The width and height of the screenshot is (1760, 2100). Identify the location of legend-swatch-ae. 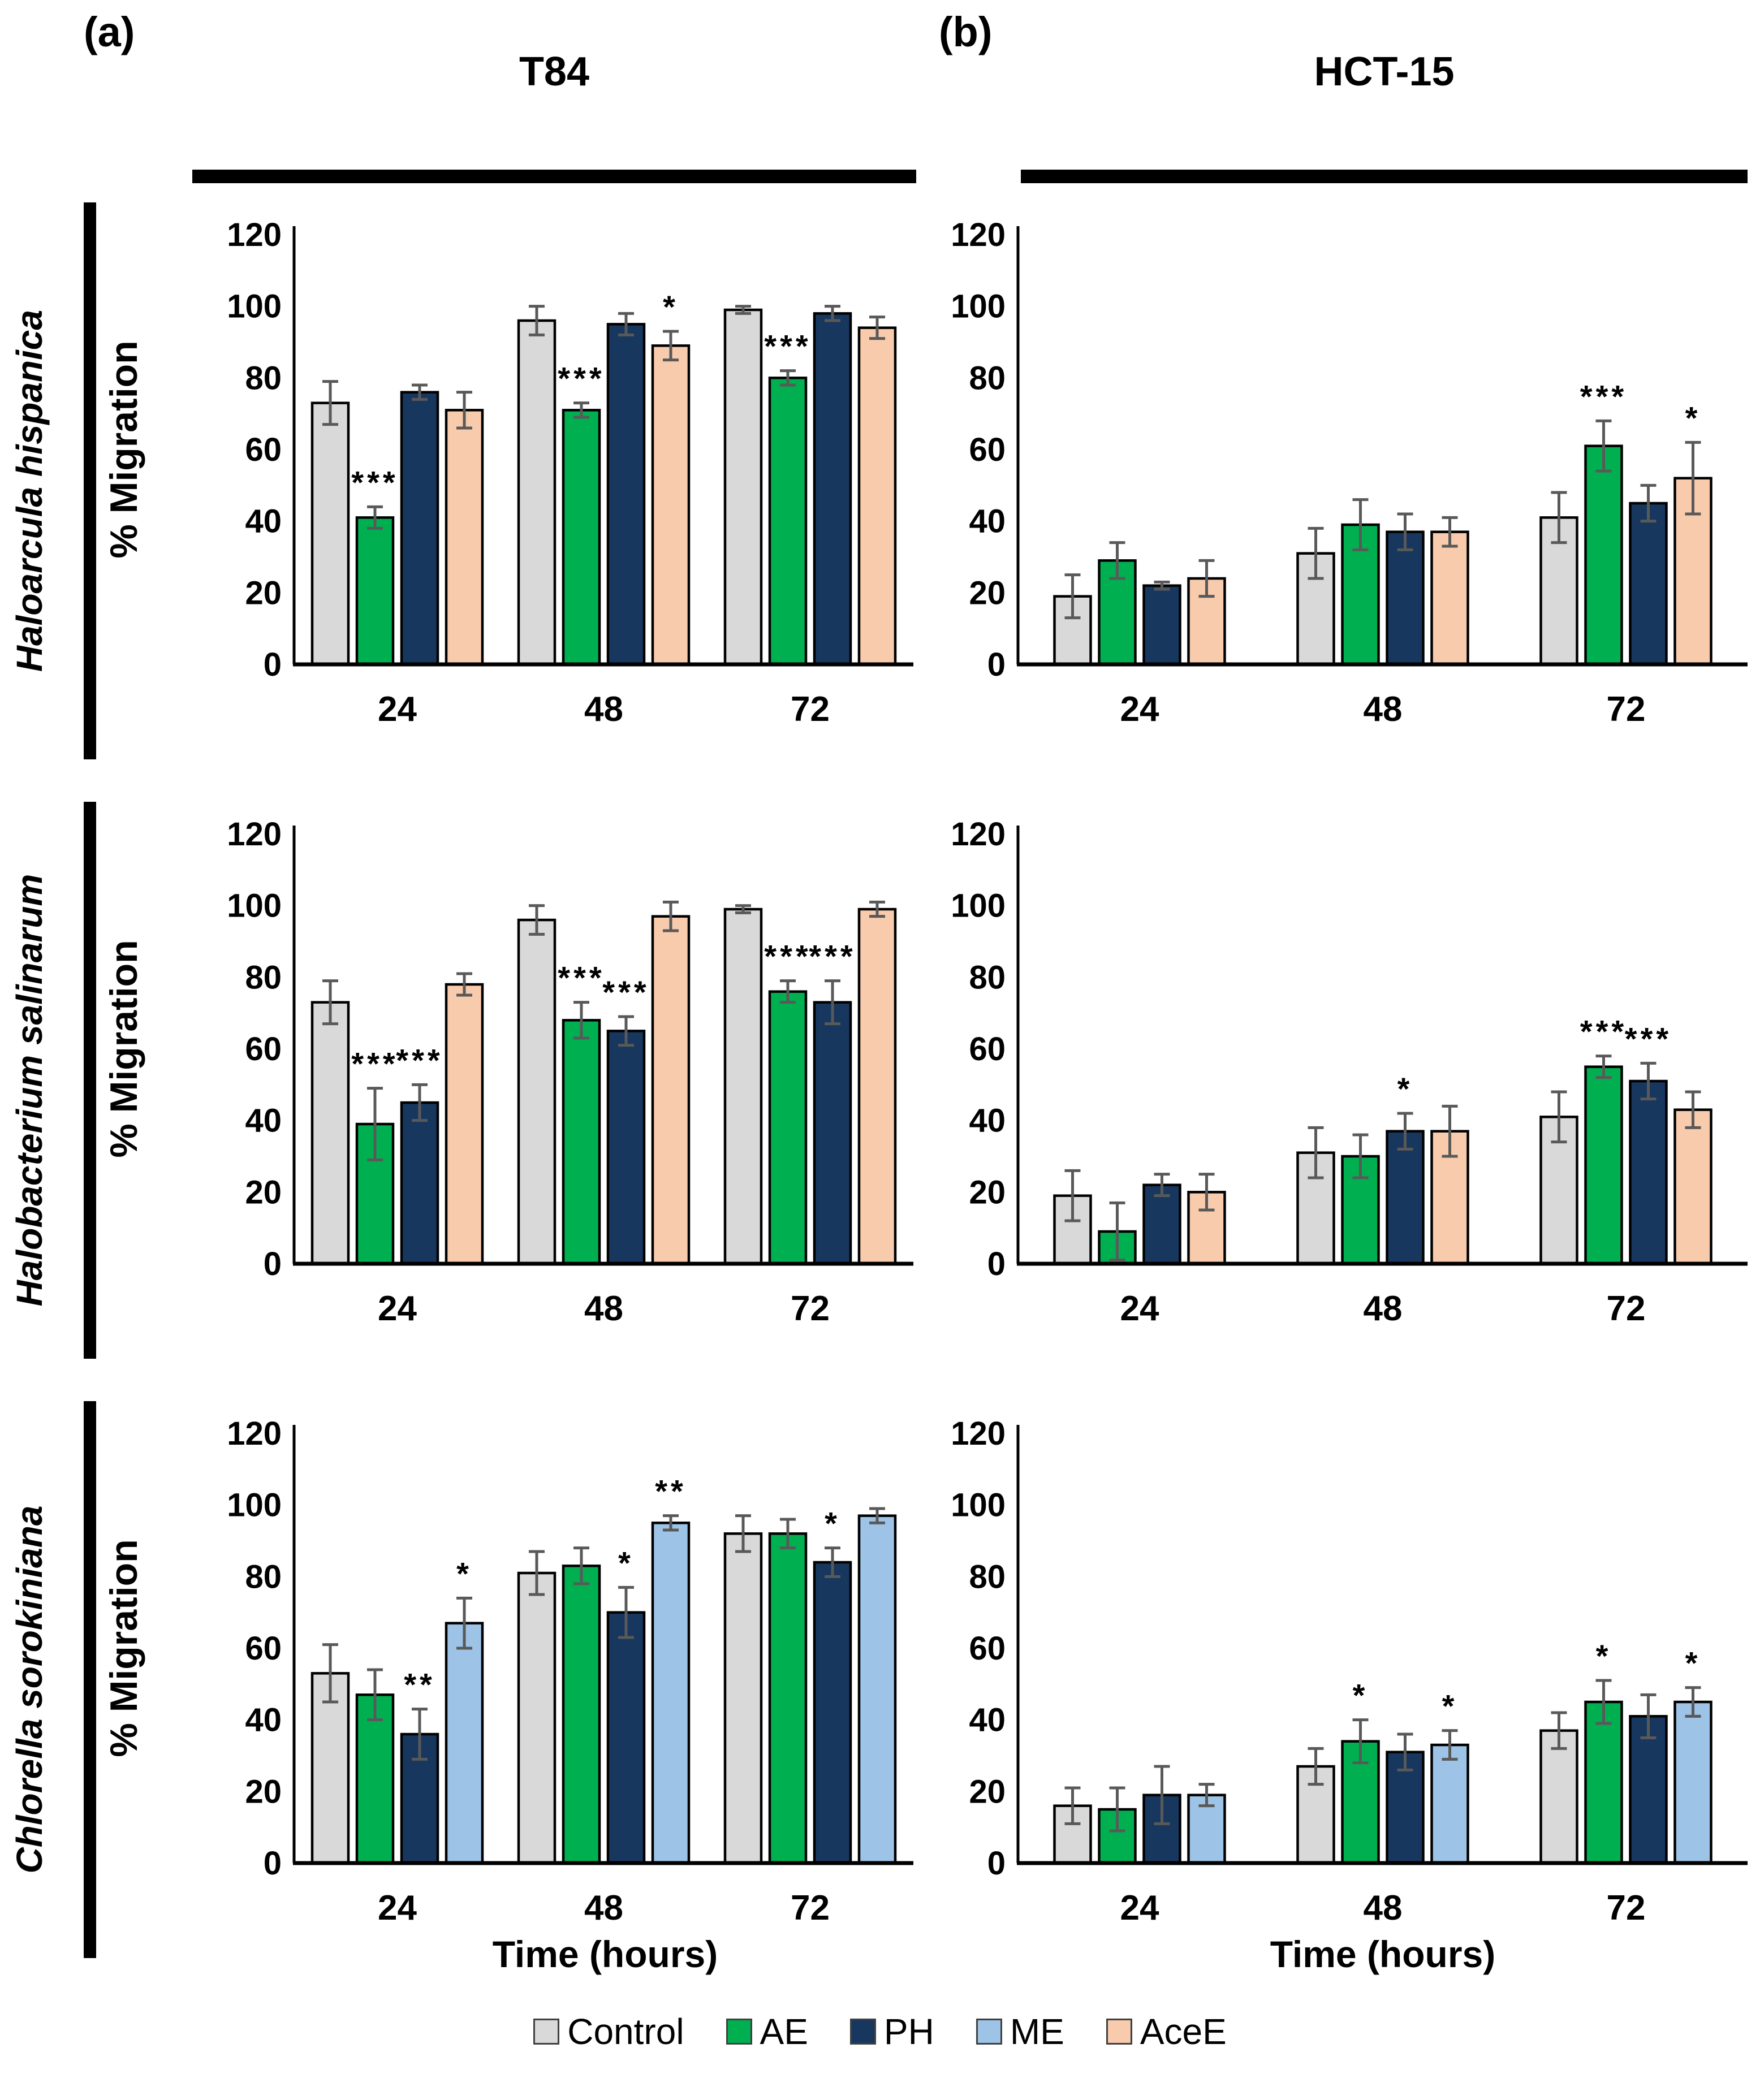
(739, 2032).